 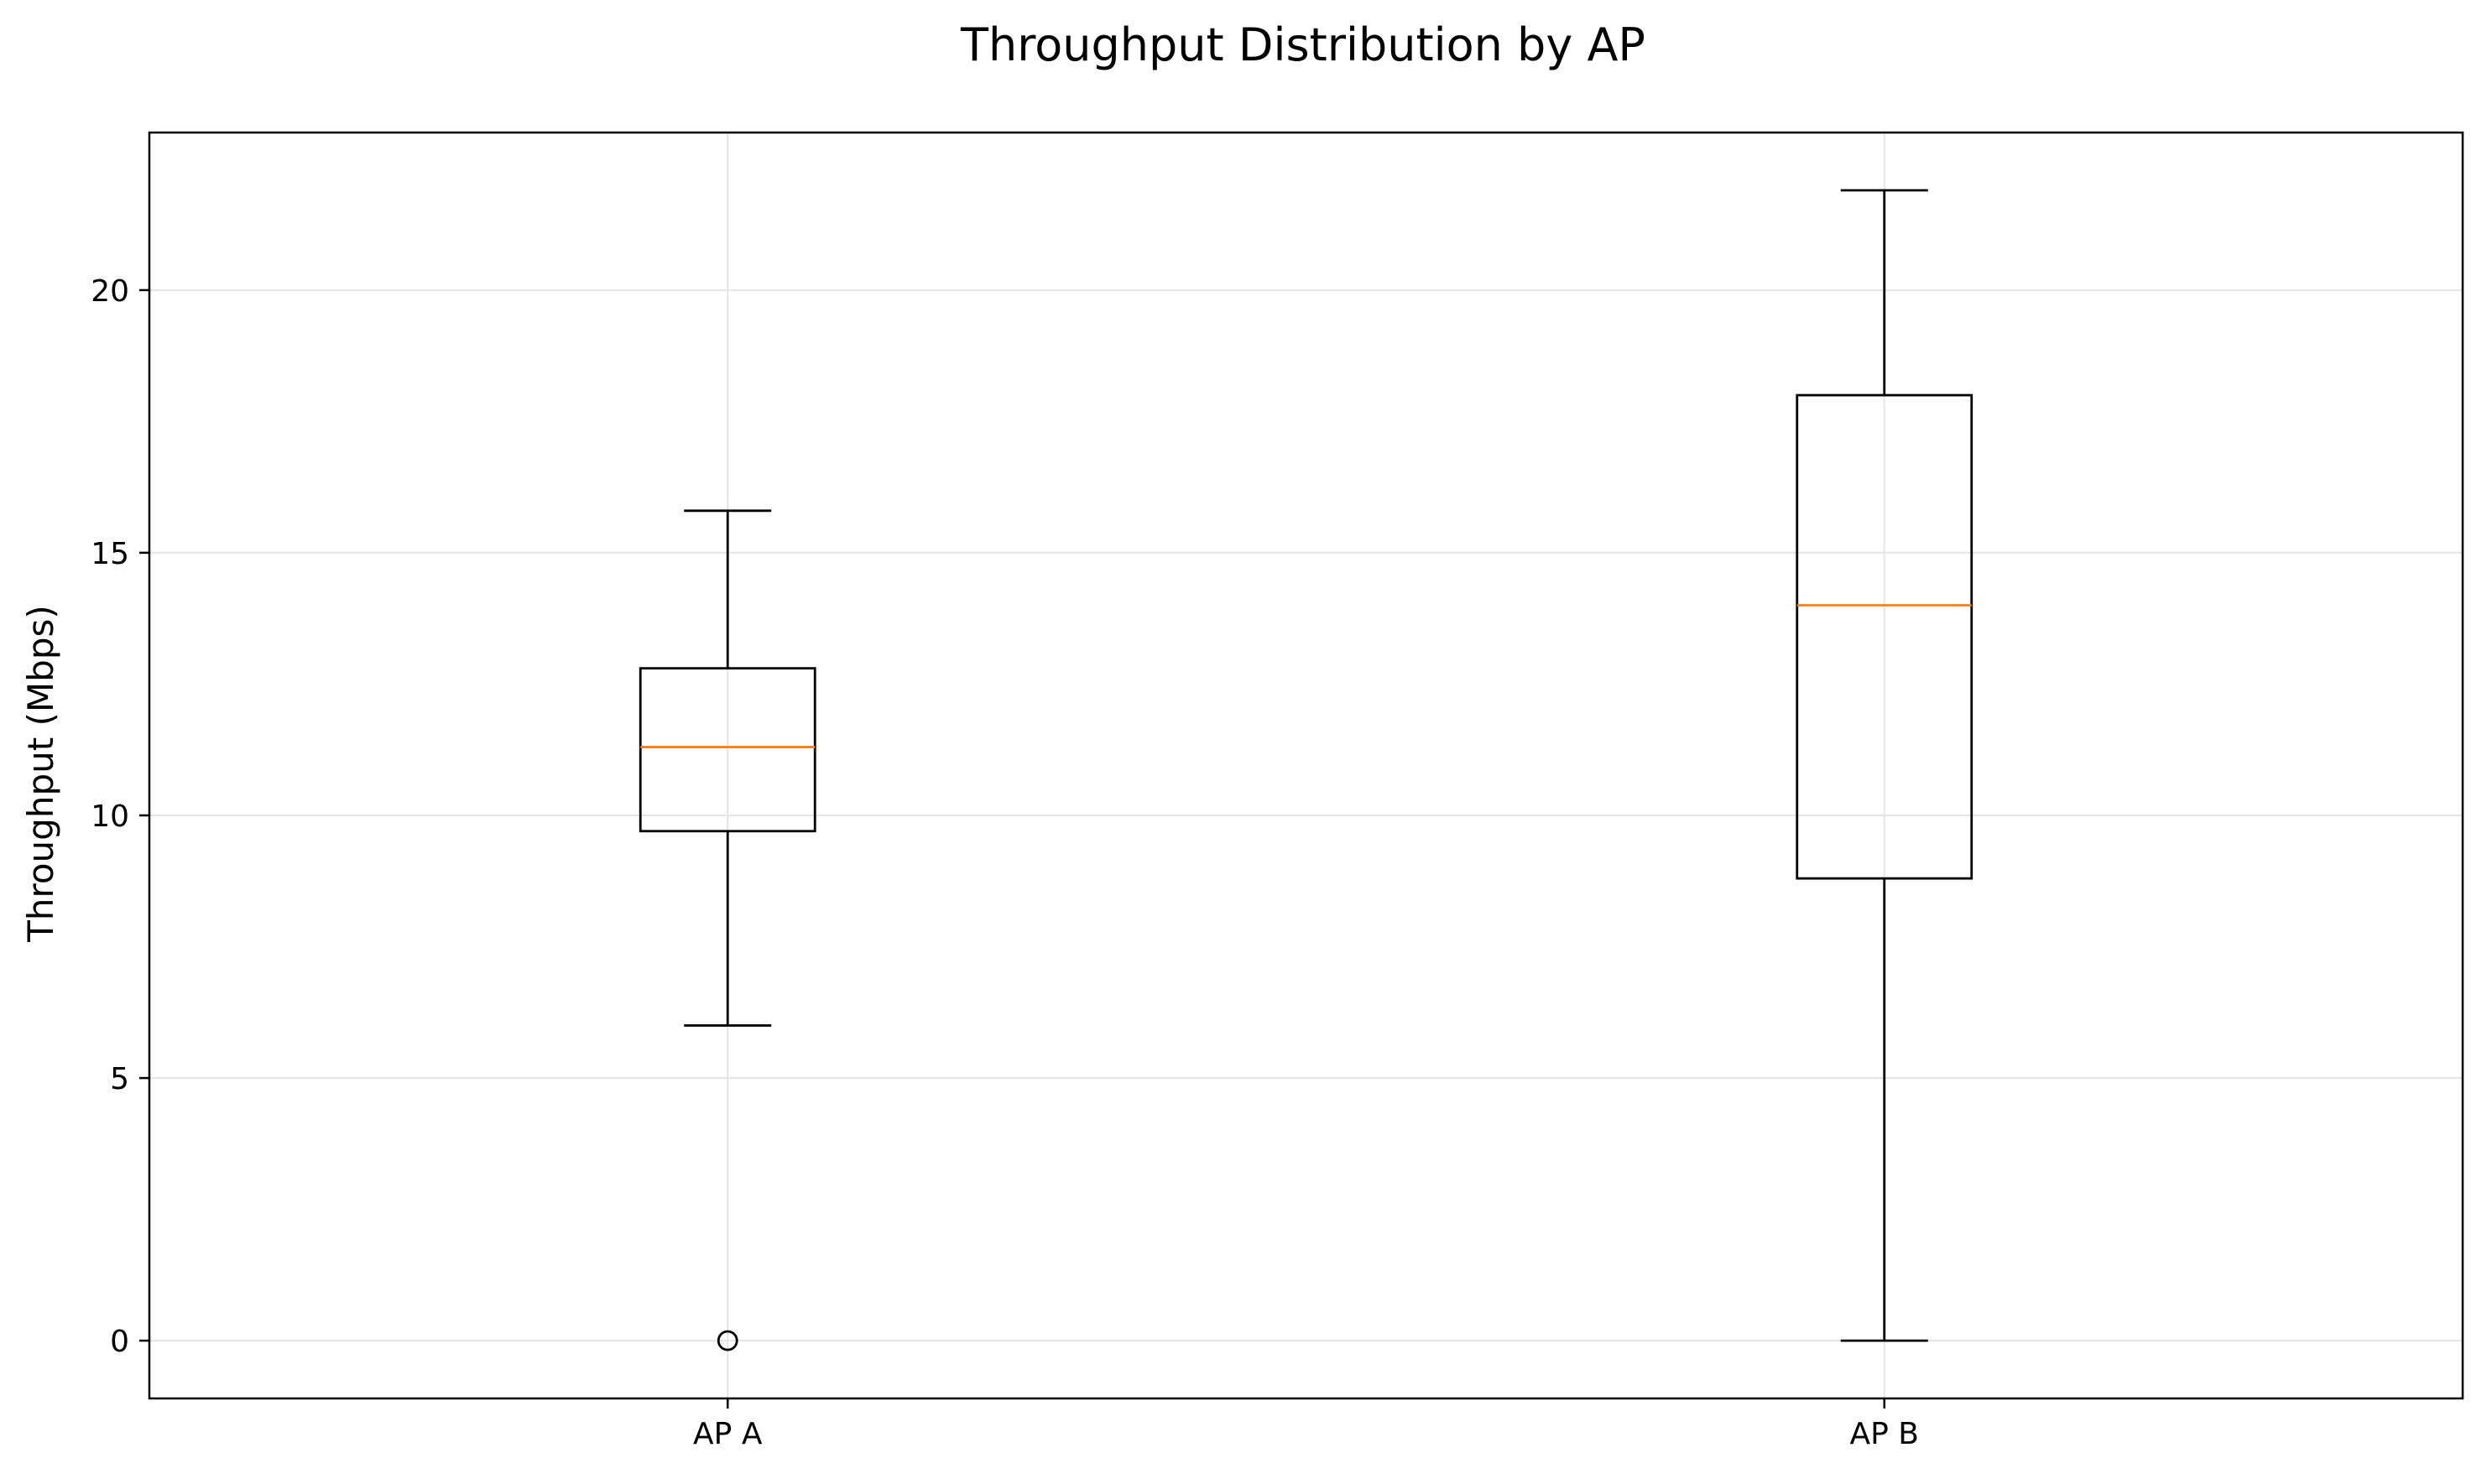 I want to click on x-tick-label: AP A, so click(x=728, y=1434).